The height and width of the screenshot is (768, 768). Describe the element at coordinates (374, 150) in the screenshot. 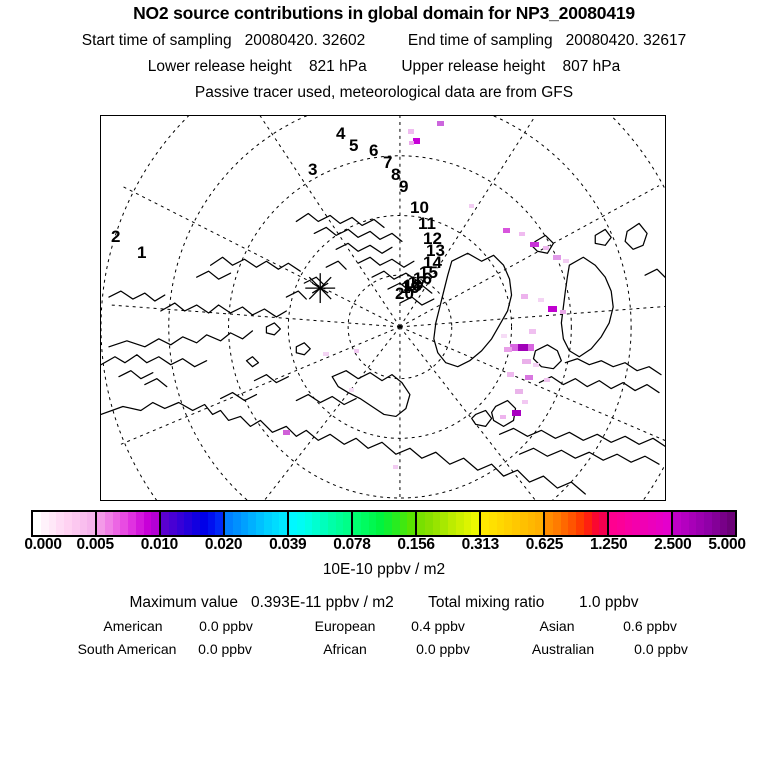

I see `trajectory-label-6: 6` at that location.